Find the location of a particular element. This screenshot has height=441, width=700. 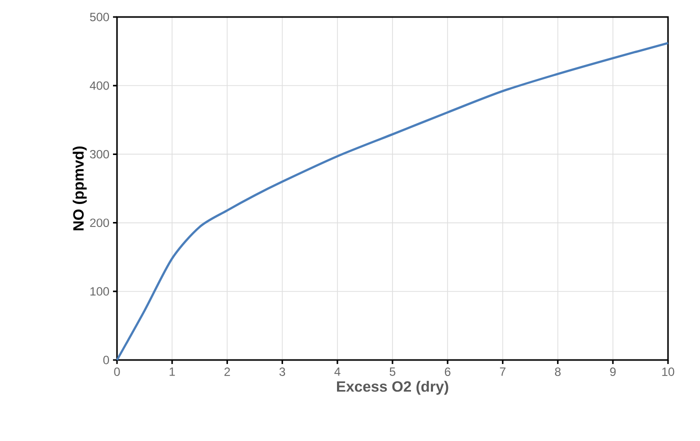

x-axis-title: Excess O2 (dry) is located at coordinates (392, 387).